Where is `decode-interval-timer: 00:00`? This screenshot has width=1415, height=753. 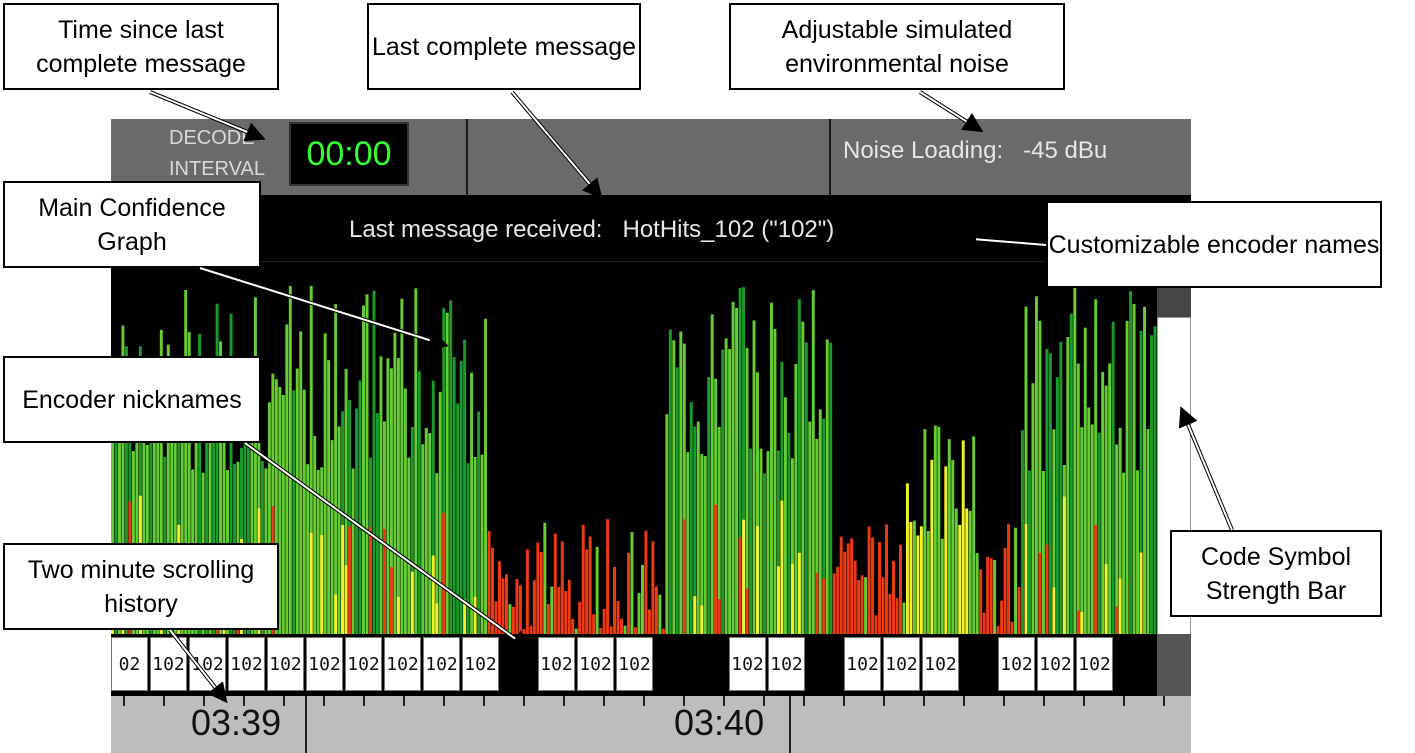 decode-interval-timer: 00:00 is located at coordinates (349, 154).